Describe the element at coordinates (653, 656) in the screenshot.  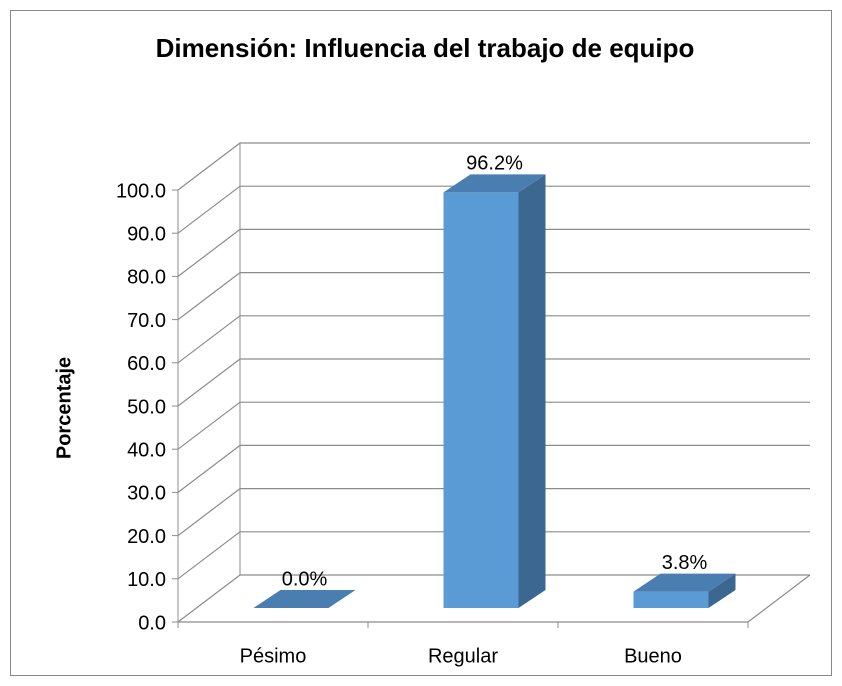
I see `x-tick-label: Bueno` at that location.